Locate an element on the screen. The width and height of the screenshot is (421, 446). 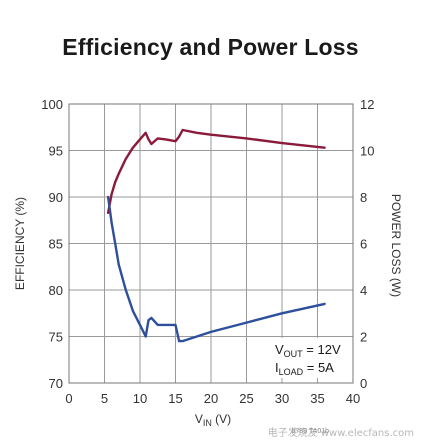
x-tick-label: 5 is located at coordinates (104, 398).